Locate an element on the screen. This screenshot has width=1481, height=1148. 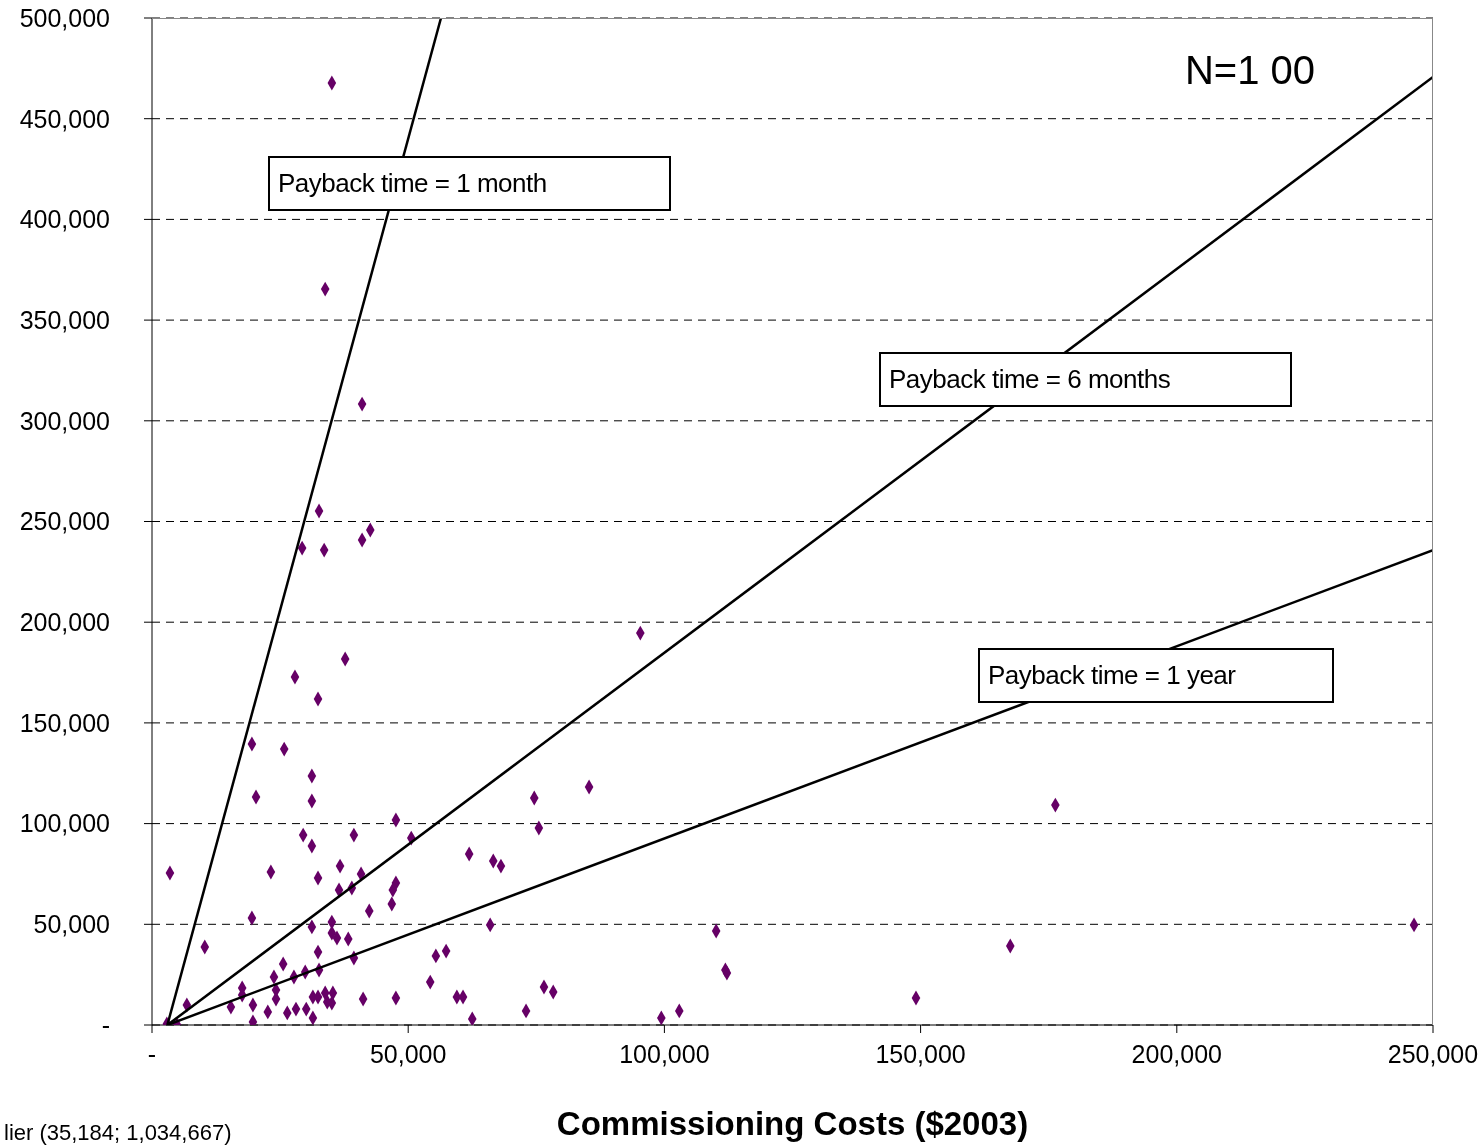
y-tick-label: 500,000 is located at coordinates (64, 17).